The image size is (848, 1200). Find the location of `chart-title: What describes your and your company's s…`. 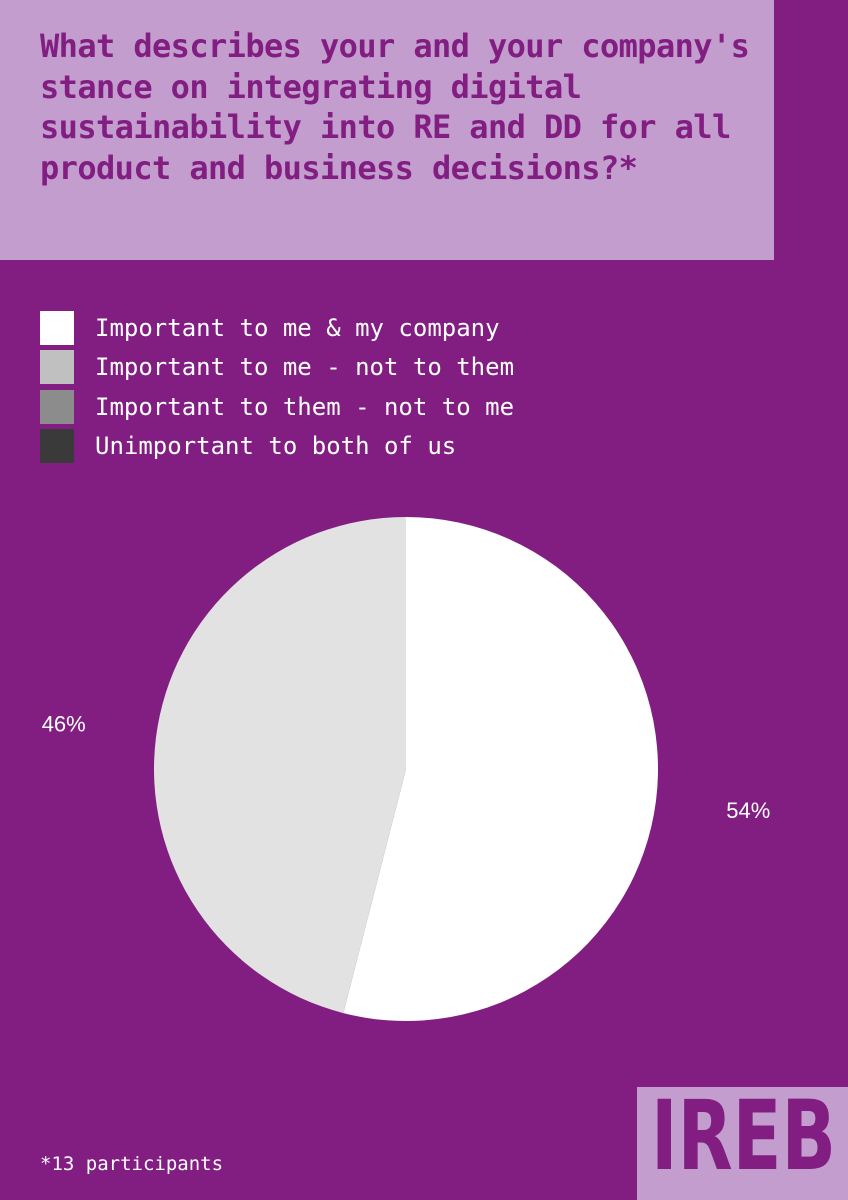

chart-title: What describes your and your company's s… is located at coordinates (395, 107).